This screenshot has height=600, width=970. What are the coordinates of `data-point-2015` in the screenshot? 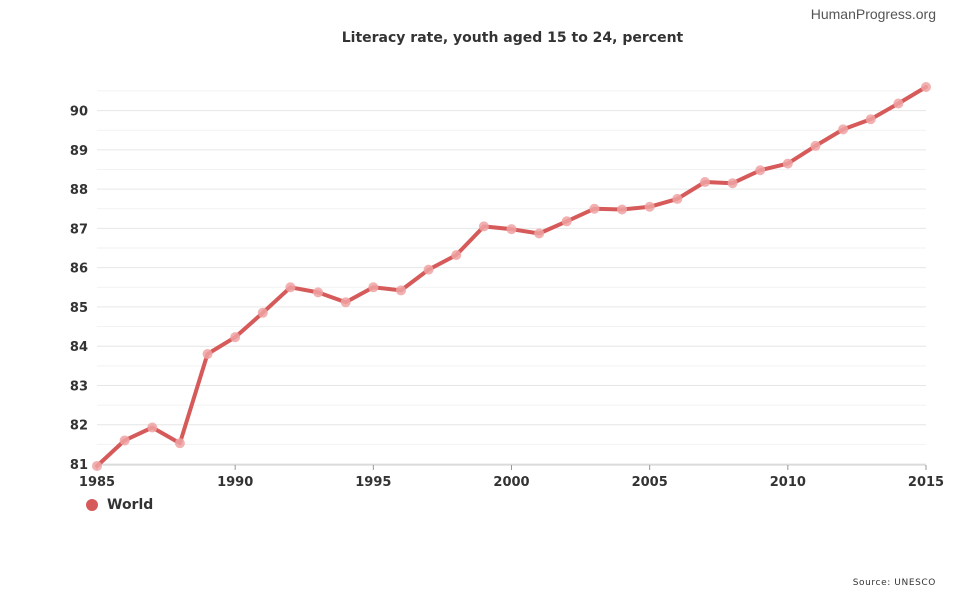 It's located at (926, 87).